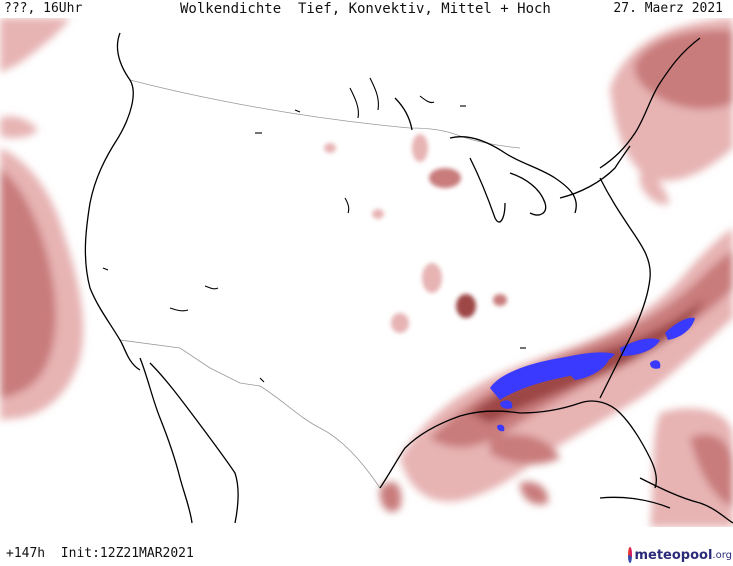 This screenshot has width=733, height=566. What do you see at coordinates (630, 555) in the screenshot?
I see `meteopool-logo-icon` at bounding box center [630, 555].